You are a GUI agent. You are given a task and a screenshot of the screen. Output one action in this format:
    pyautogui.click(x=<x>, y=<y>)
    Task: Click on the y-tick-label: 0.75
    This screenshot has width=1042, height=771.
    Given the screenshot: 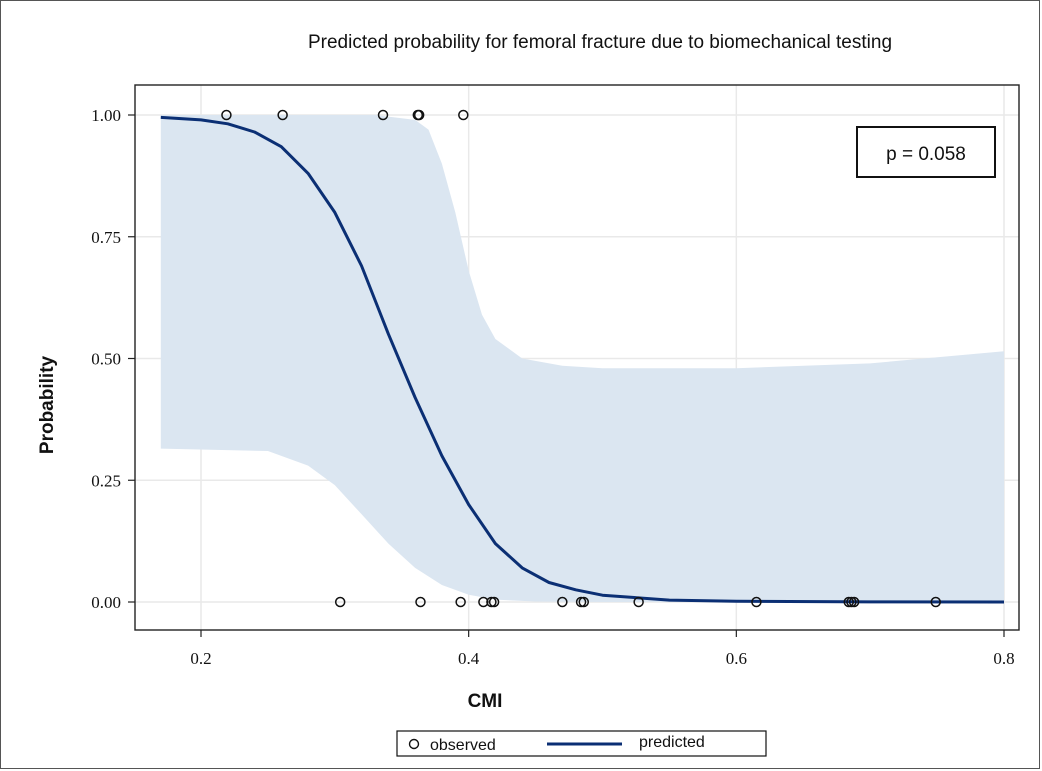 What is the action you would take?
    pyautogui.click(x=106, y=237)
    